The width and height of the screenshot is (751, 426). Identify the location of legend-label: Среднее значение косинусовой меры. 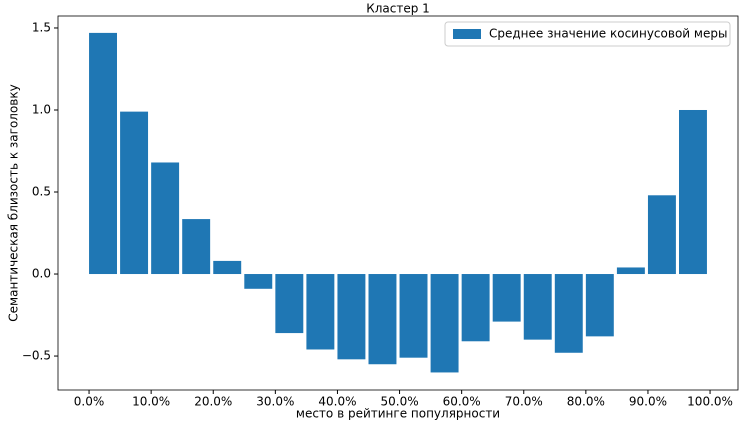
(608, 34).